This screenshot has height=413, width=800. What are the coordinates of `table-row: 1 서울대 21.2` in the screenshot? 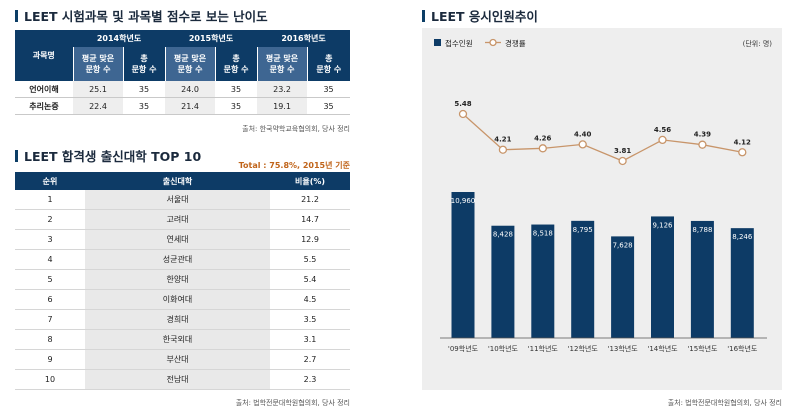 It's located at (182, 200).